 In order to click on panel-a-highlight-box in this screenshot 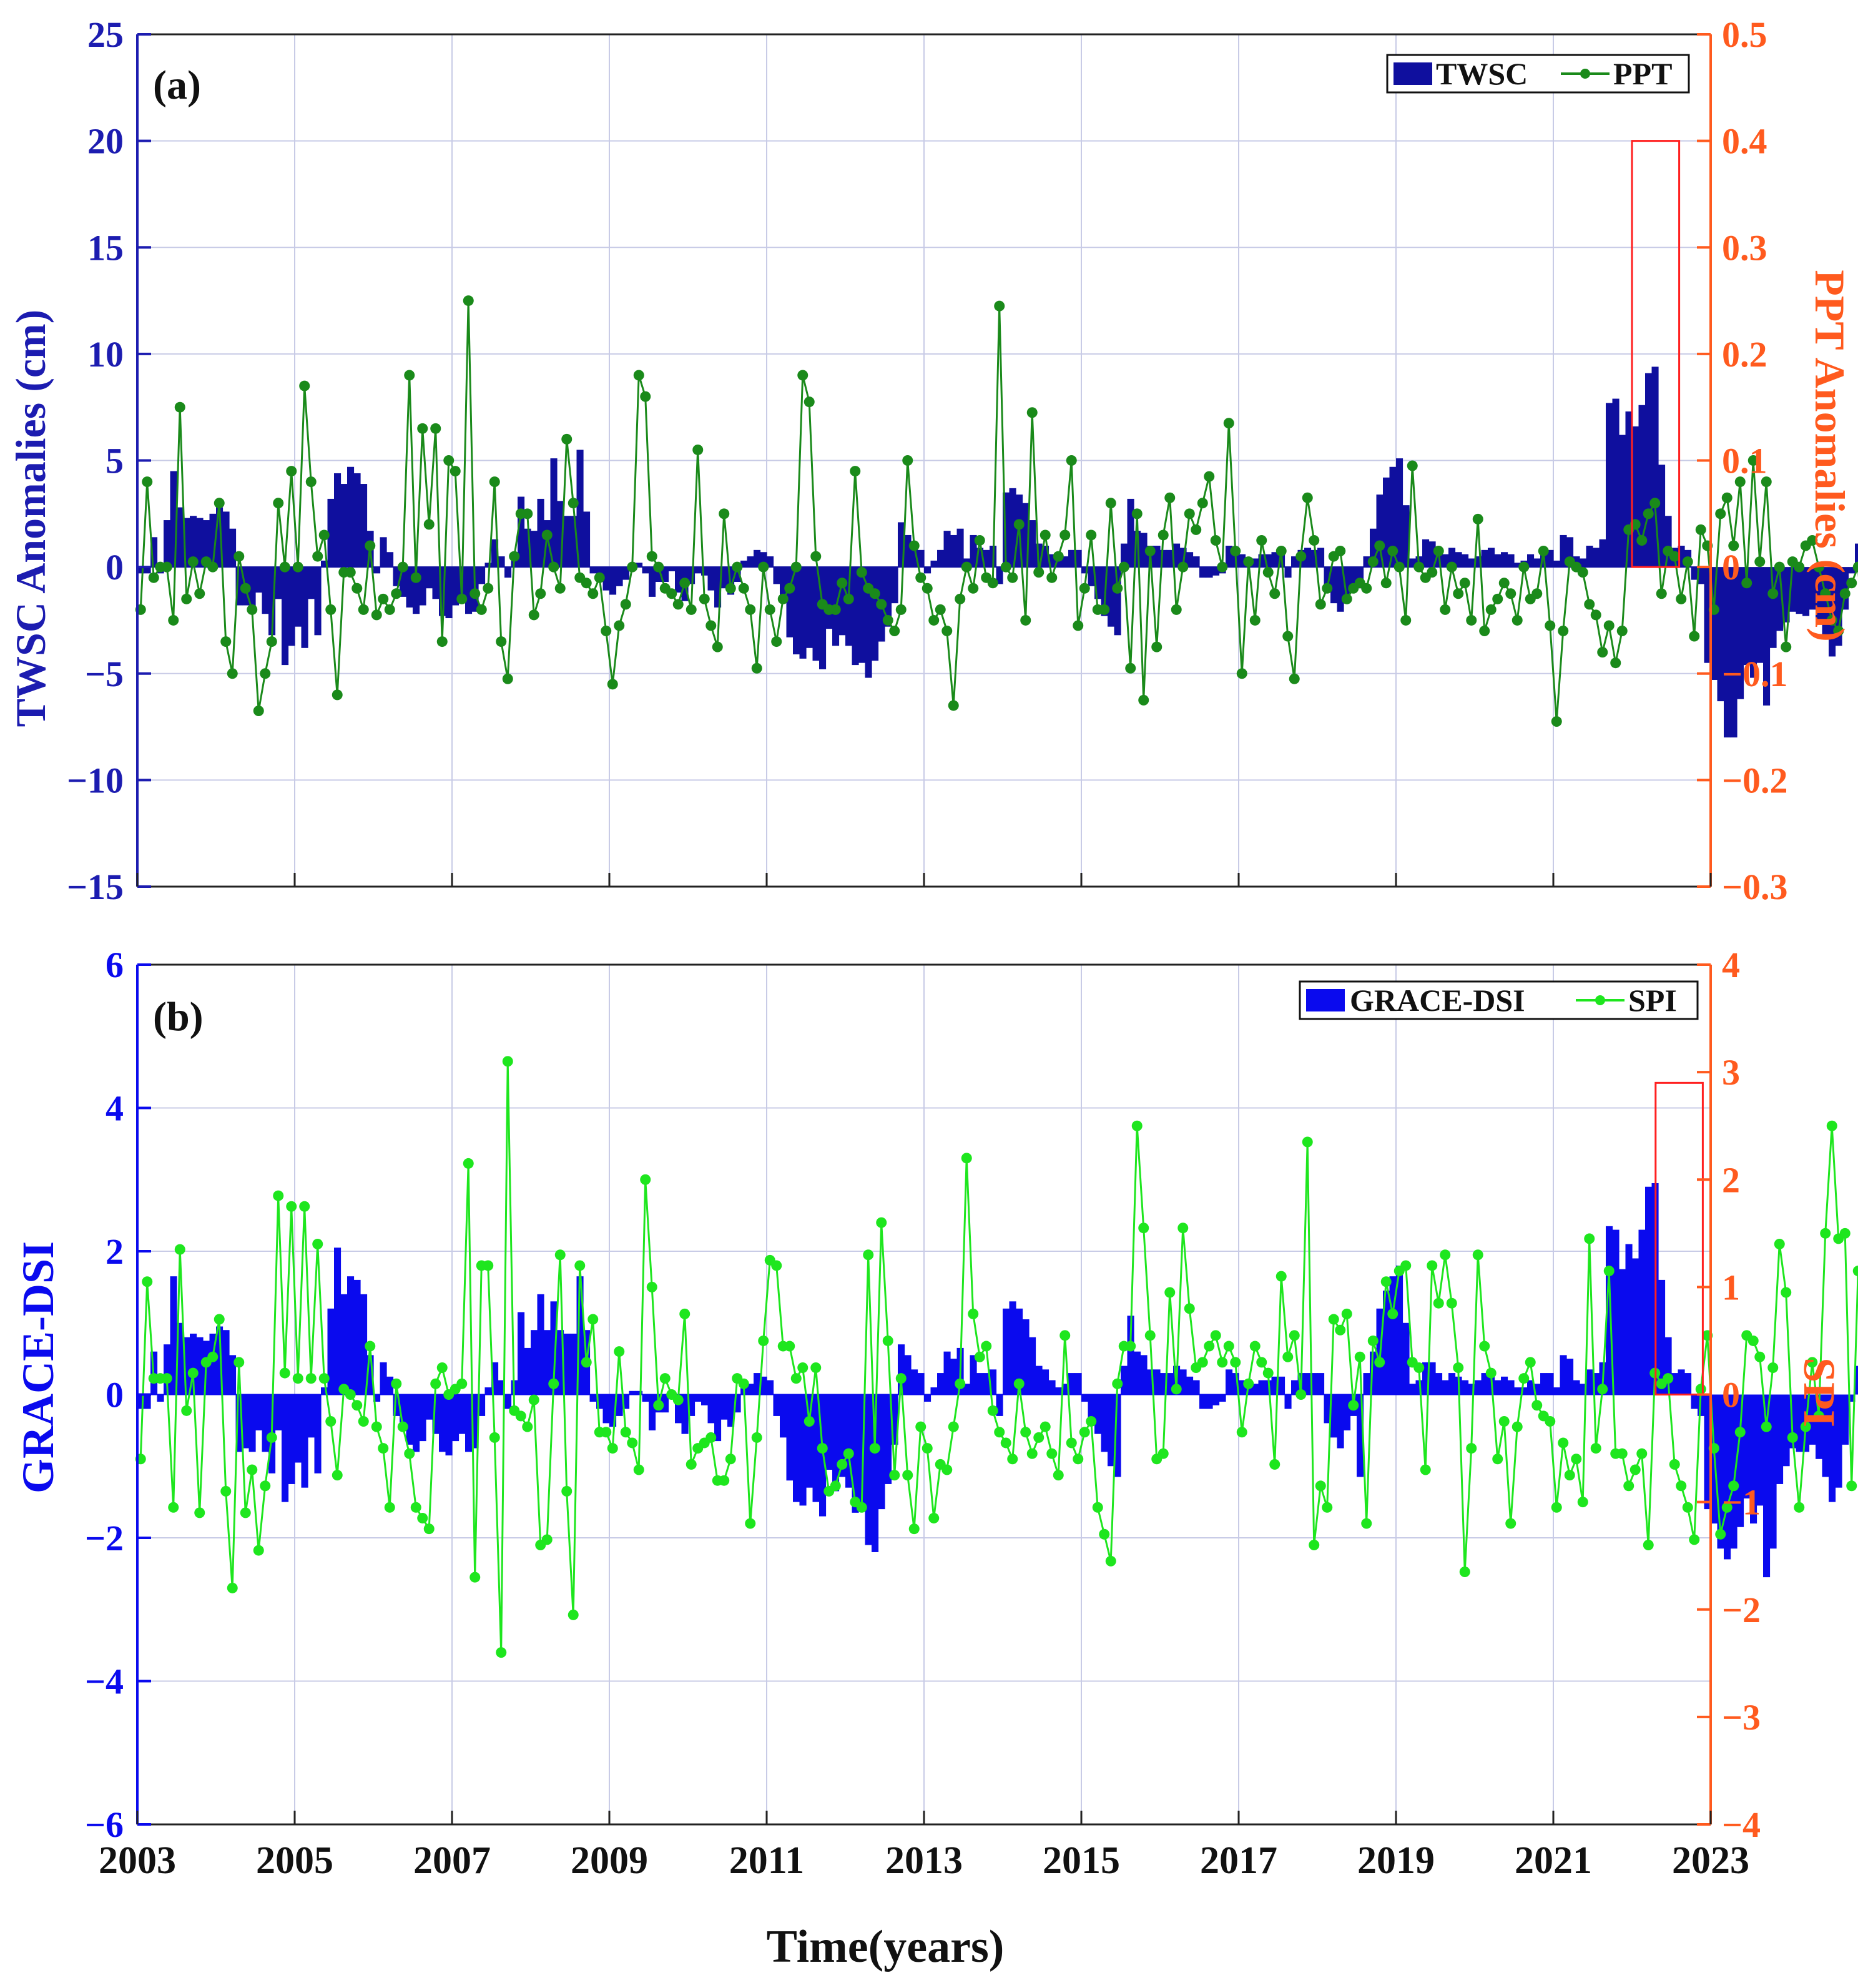, I will do `click(1656, 354)`.